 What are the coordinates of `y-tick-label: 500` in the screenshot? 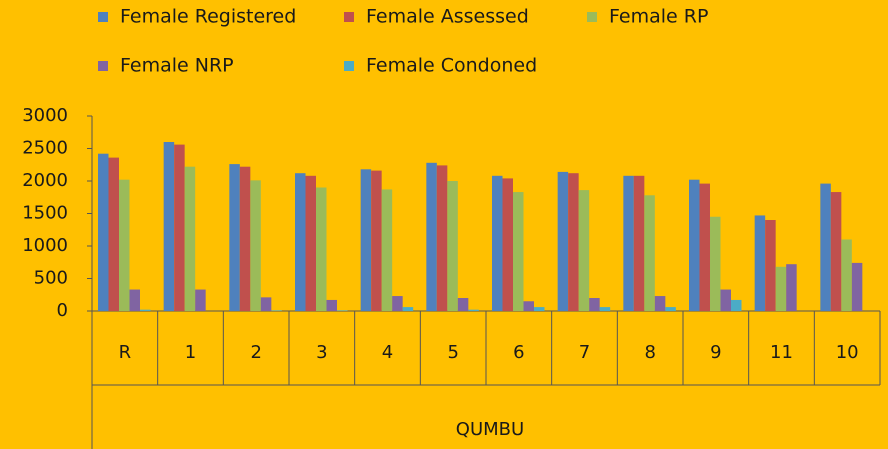 It's located at (51, 278).